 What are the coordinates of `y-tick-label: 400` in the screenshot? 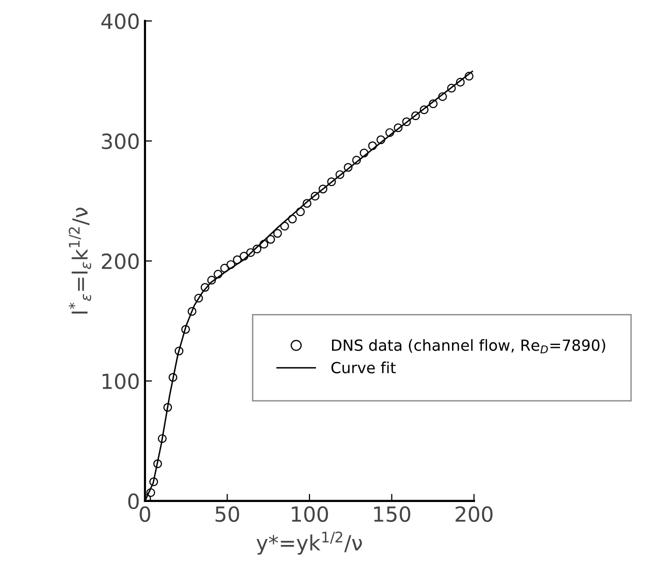 It's located at (120, 21).